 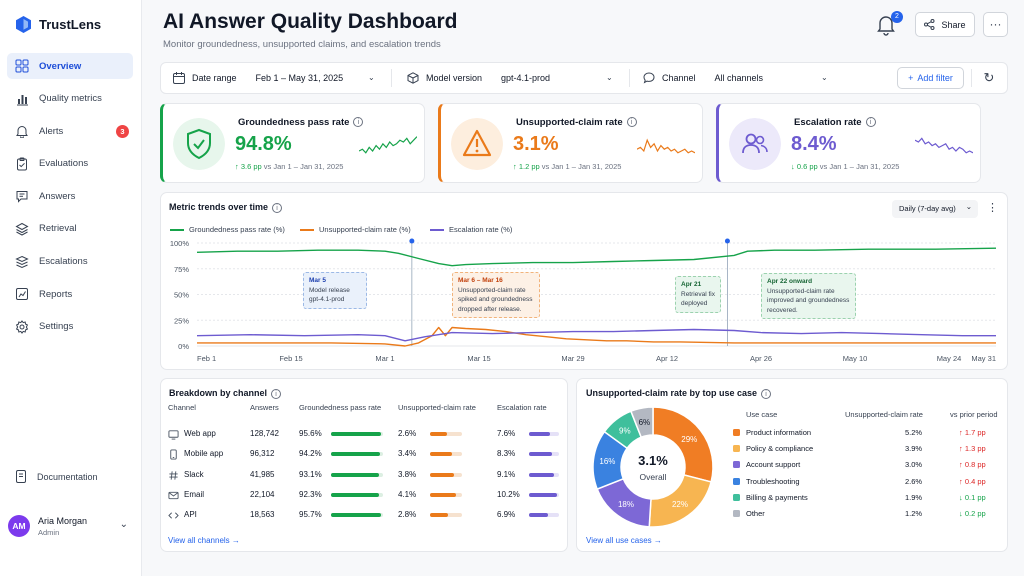 What do you see at coordinates (335, 290) in the screenshot?
I see `chart-annotation: Mar 5 Model release gpt-4.1-prod` at bounding box center [335, 290].